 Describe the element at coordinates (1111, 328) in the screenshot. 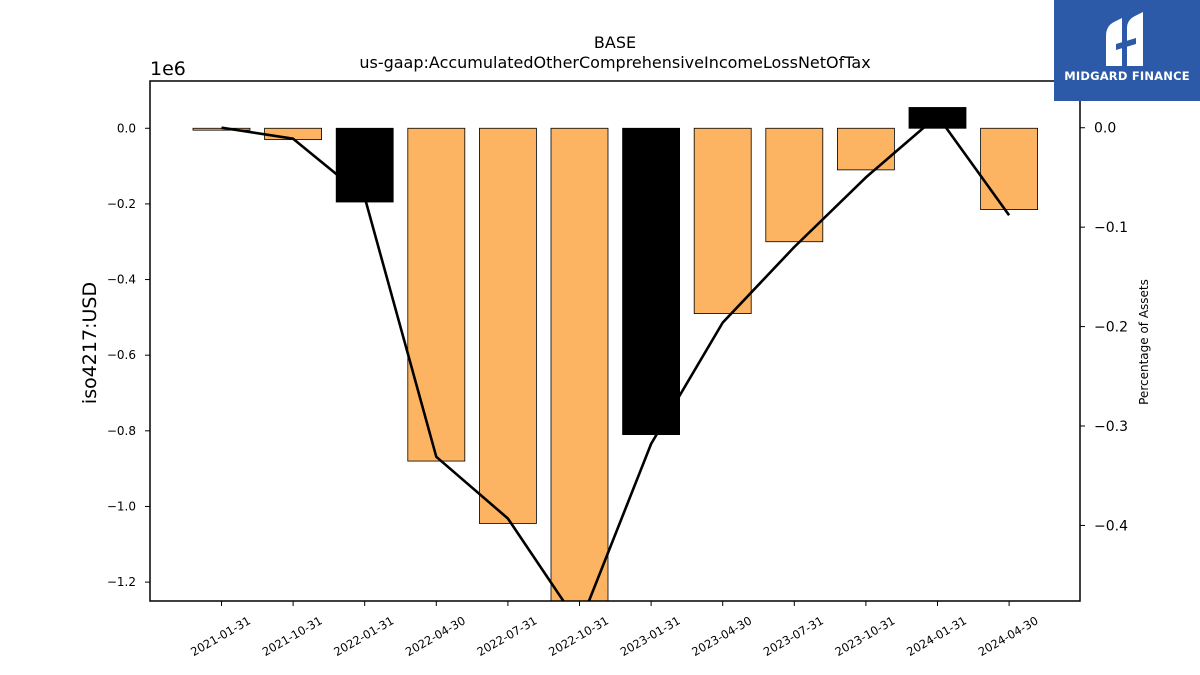

I see `y2-tick-label: −0.2` at that location.